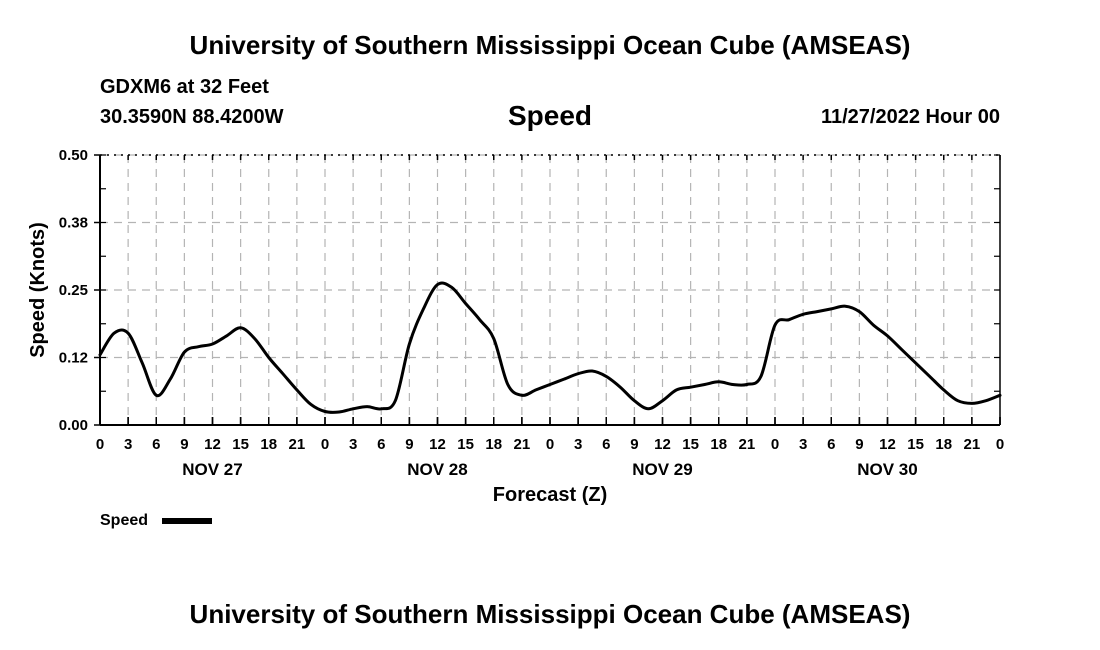 This screenshot has width=1100, height=650. Describe the element at coordinates (38, 290) in the screenshot. I see `y-axis-label: Speed (Knots)` at that location.